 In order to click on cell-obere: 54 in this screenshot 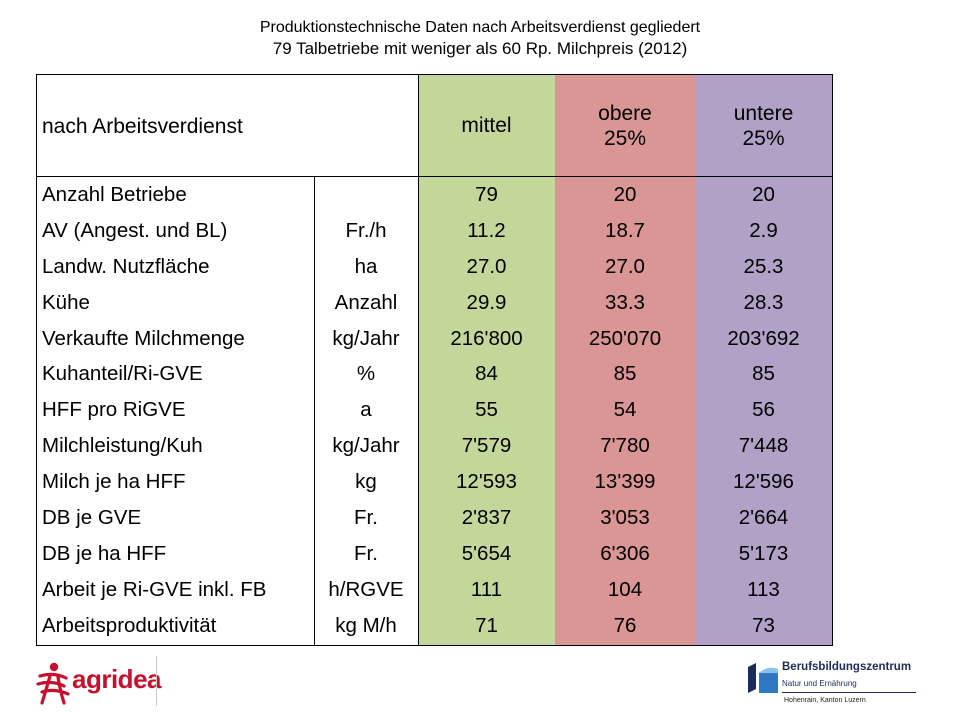, I will do `click(625, 410)`.